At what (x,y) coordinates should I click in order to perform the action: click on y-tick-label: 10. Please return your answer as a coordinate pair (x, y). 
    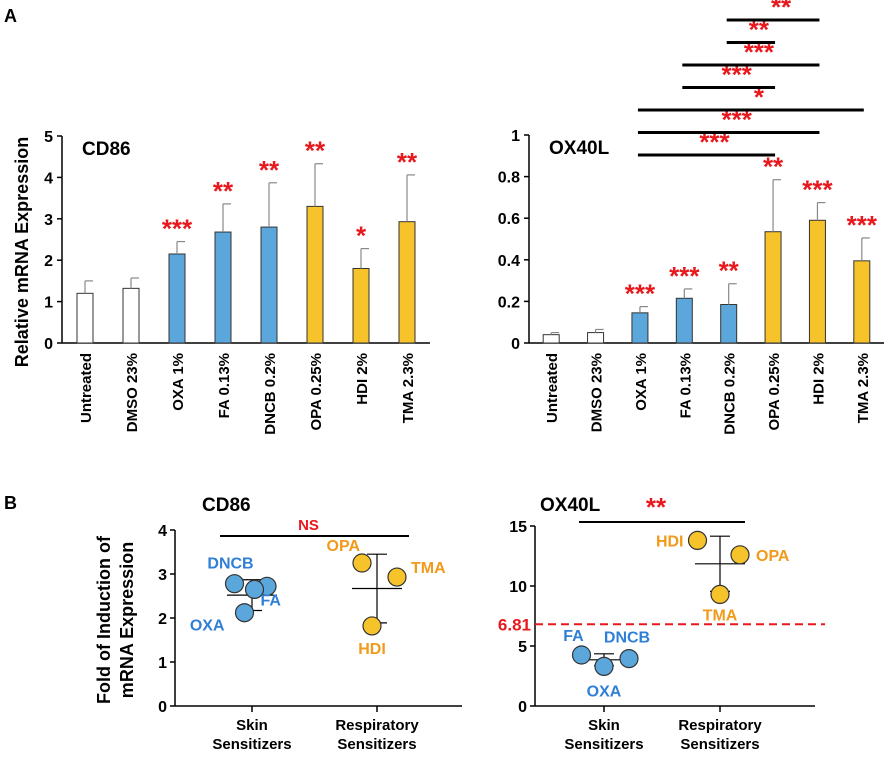
    Looking at the image, I should click on (518, 587).